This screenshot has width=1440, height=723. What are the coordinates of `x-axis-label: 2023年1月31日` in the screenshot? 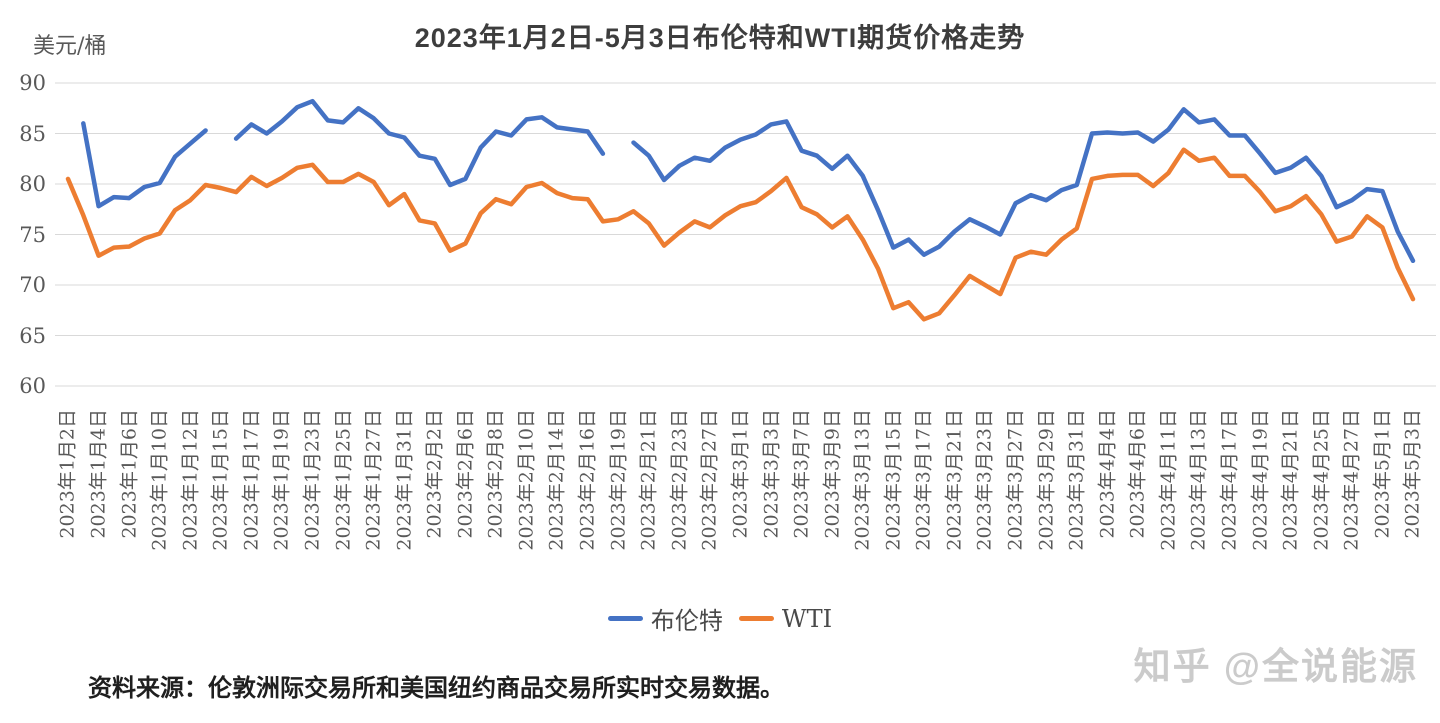 It's located at (404, 480).